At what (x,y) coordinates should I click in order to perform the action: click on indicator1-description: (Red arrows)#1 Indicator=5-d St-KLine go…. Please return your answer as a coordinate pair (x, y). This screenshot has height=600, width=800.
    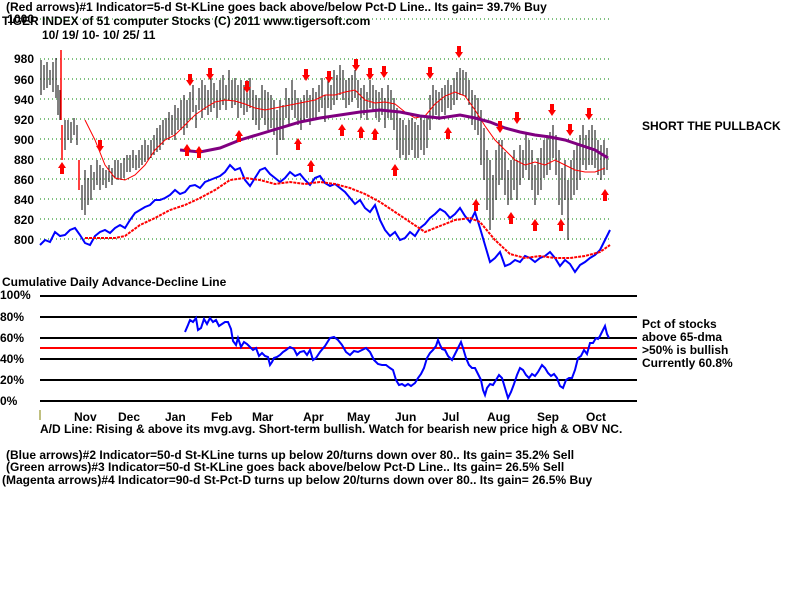
    Looking at the image, I should click on (276, 7).